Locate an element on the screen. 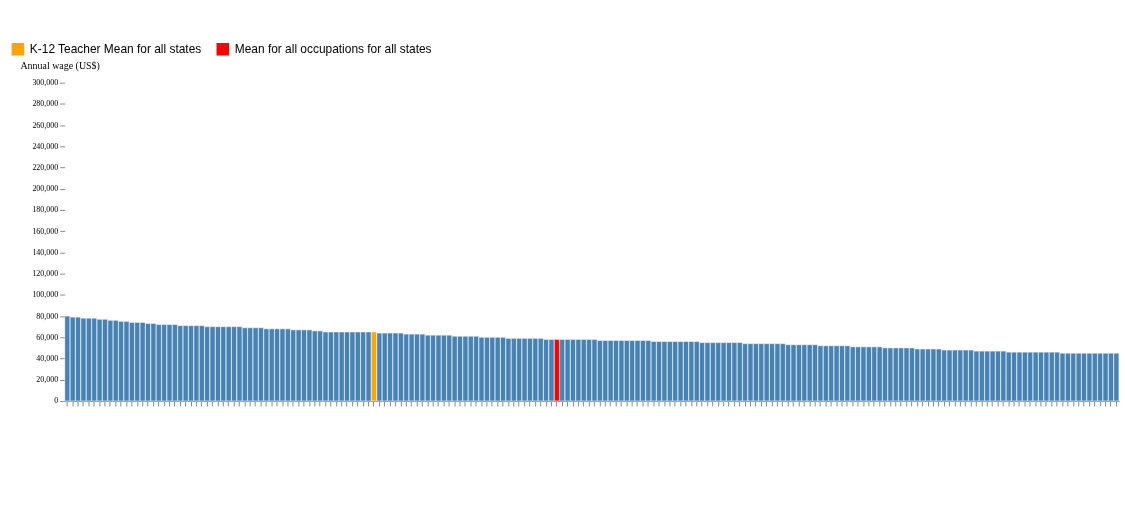 This screenshot has width=1125, height=527. y-tick-label: 180,000 is located at coordinates (45, 210).